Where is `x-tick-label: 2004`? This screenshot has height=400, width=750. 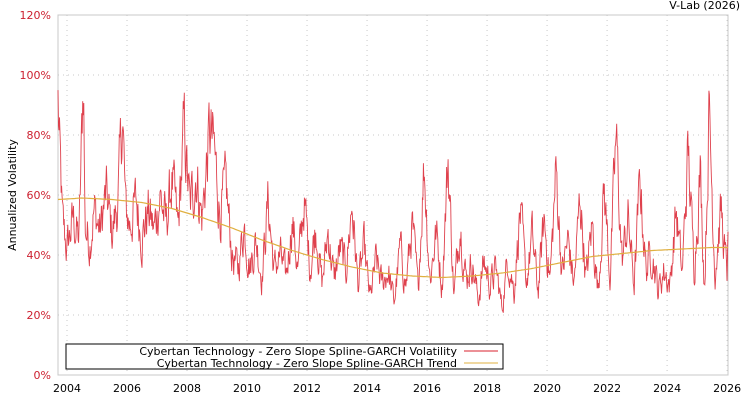 x-tick-label: 2004 is located at coordinates (67, 388).